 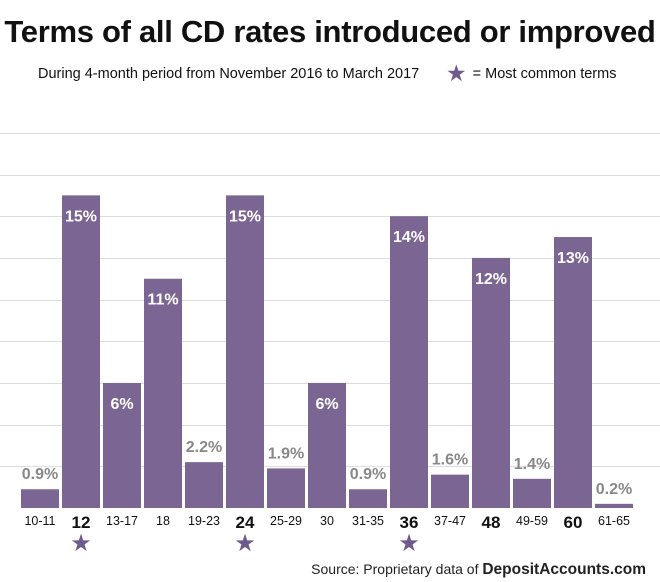 What do you see at coordinates (122, 521) in the screenshot?
I see `tick-label: 13-17` at bounding box center [122, 521].